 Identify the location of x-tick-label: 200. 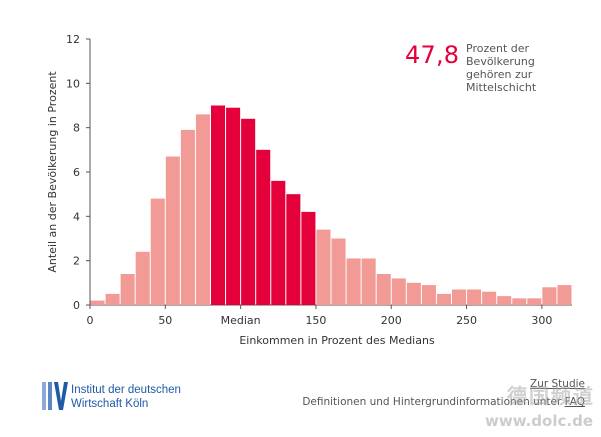
(391, 320).